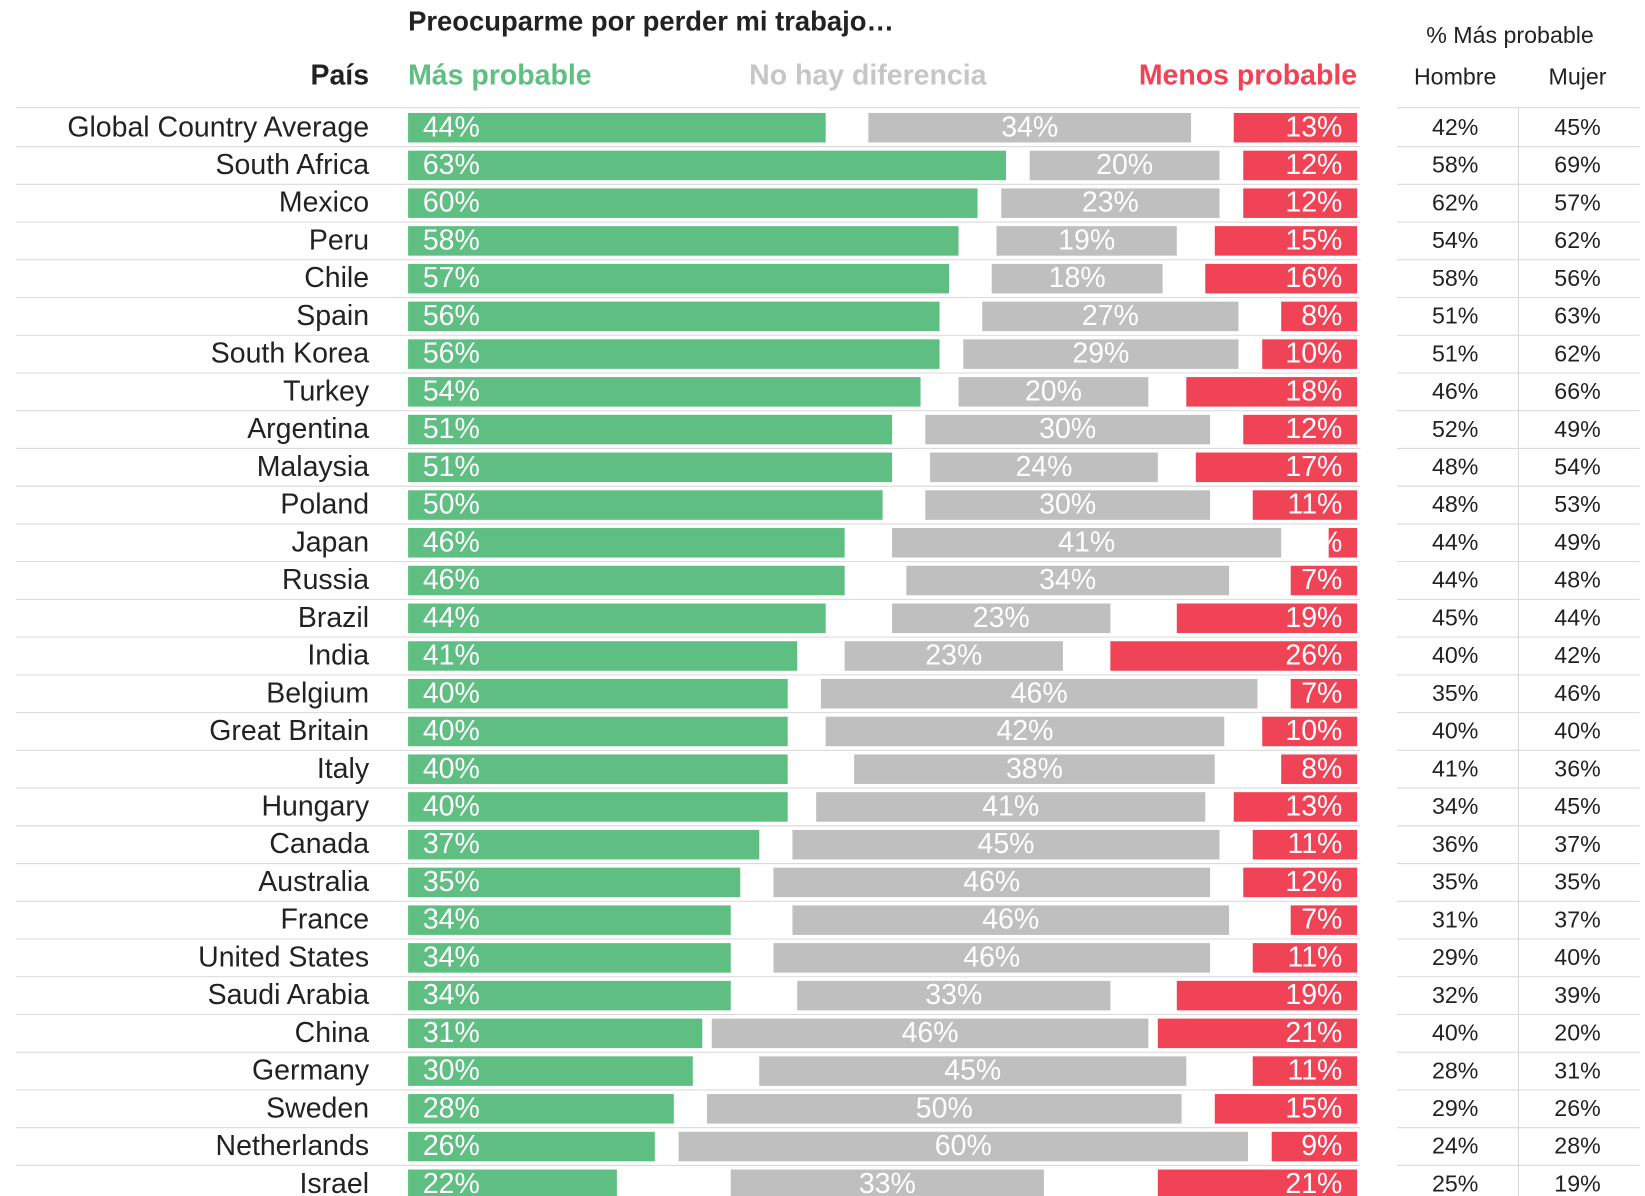 This screenshot has width=1645, height=1196. What do you see at coordinates (451, 769) in the screenshot?
I see `bar-label: 40%` at bounding box center [451, 769].